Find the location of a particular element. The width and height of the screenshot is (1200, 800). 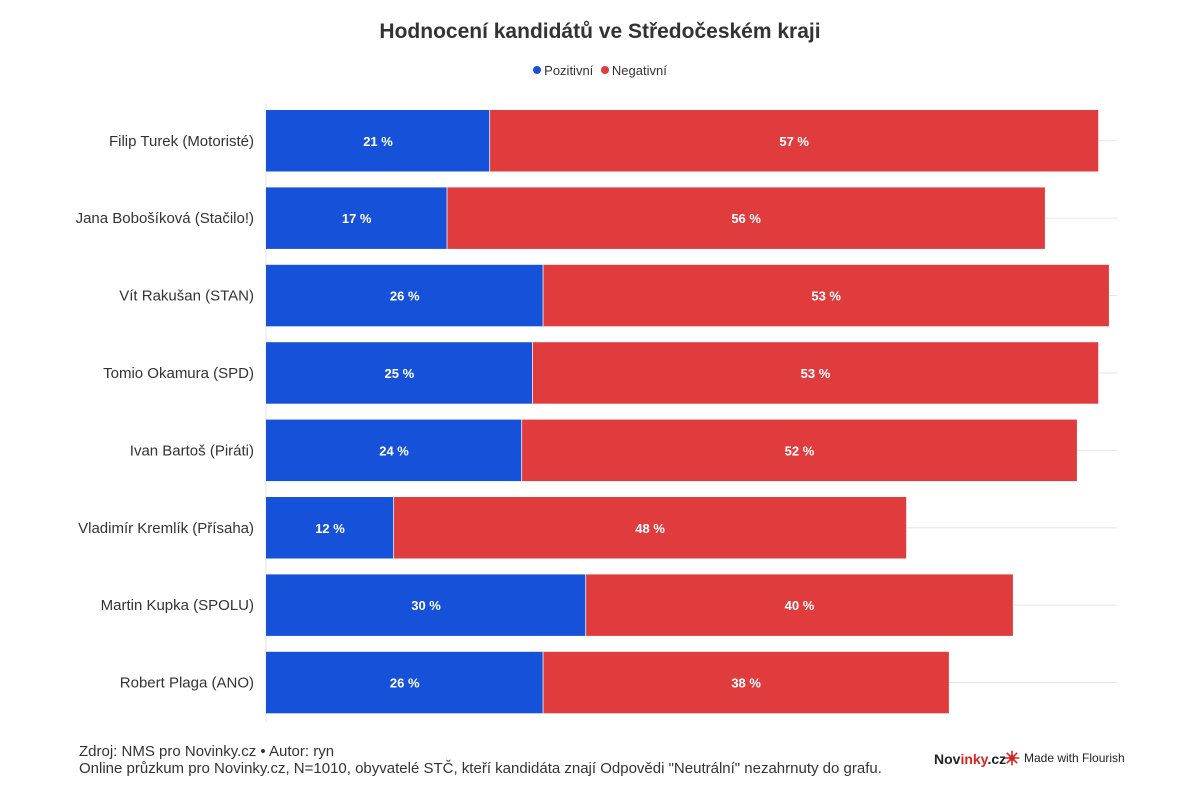

novinky-logo: Novinky.cz is located at coordinates (970, 759).